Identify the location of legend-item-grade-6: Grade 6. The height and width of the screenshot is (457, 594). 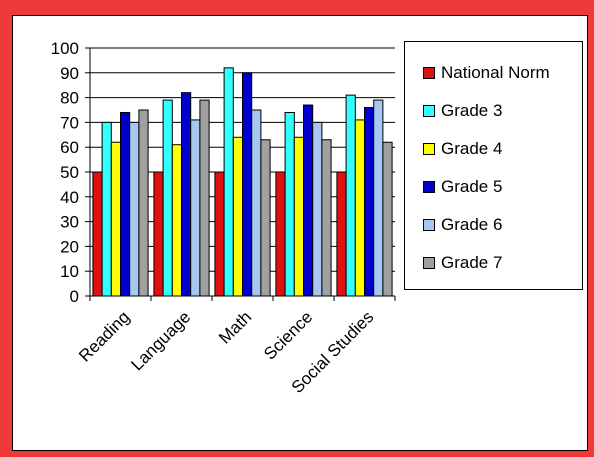
(462, 225).